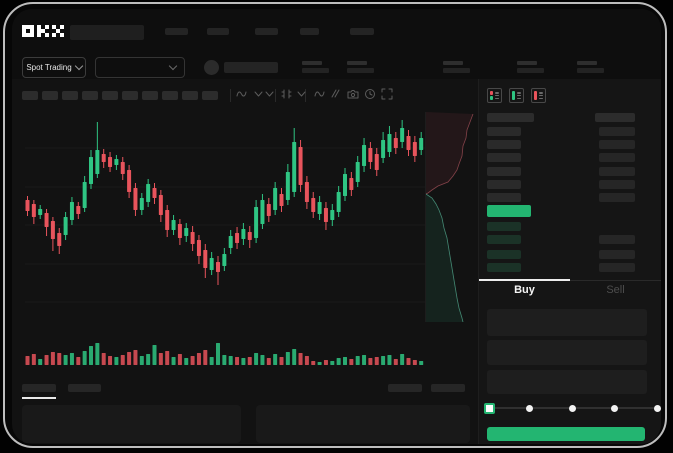 The height and width of the screenshot is (453, 673). Describe the element at coordinates (140, 67) in the screenshot. I see `pair-dropdown` at that location.